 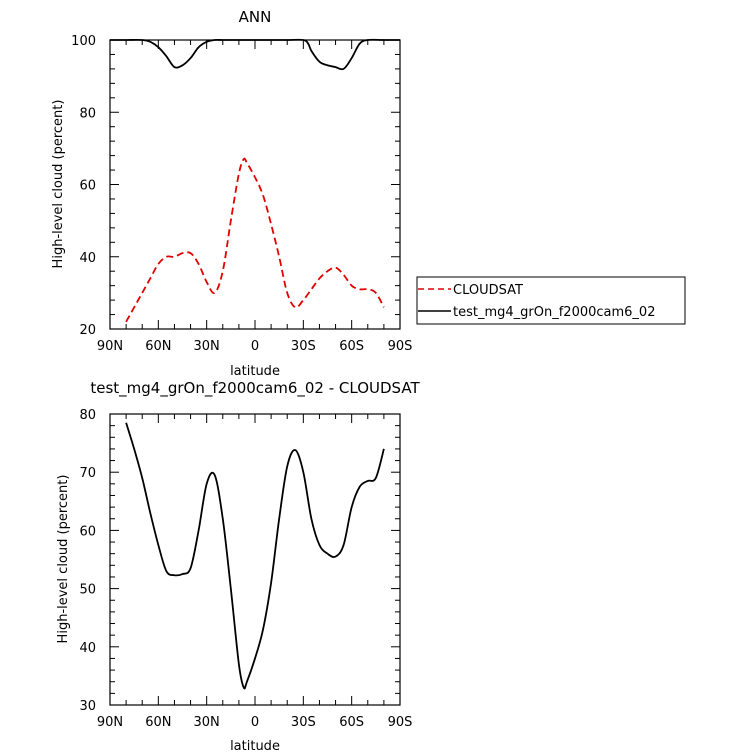 I want to click on y-tick-label: 50, so click(x=87, y=590).